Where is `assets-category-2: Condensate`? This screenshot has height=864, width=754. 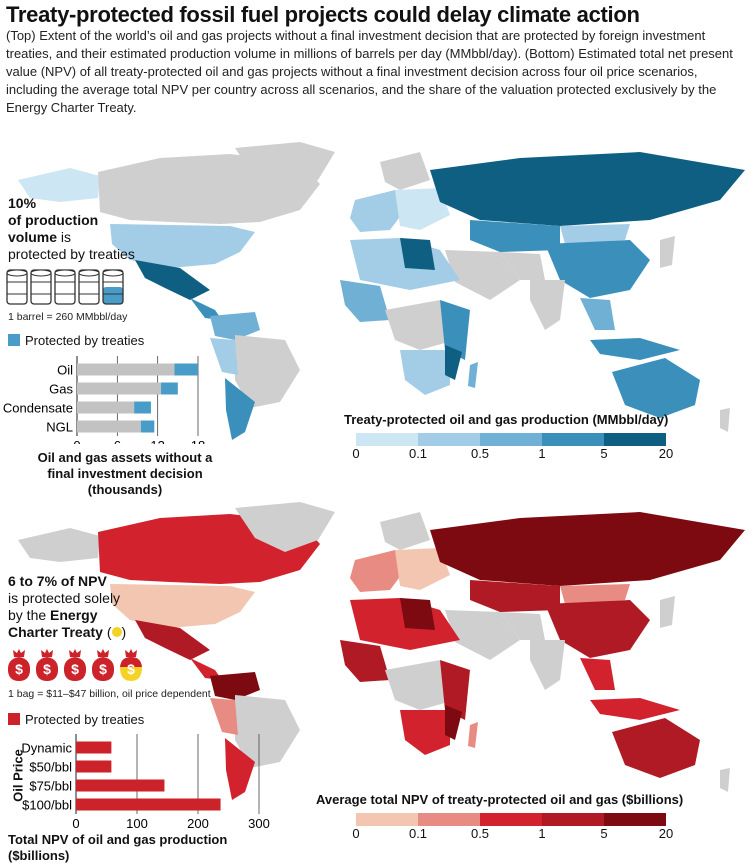 assets-category-2: Condensate is located at coordinates (38, 408).